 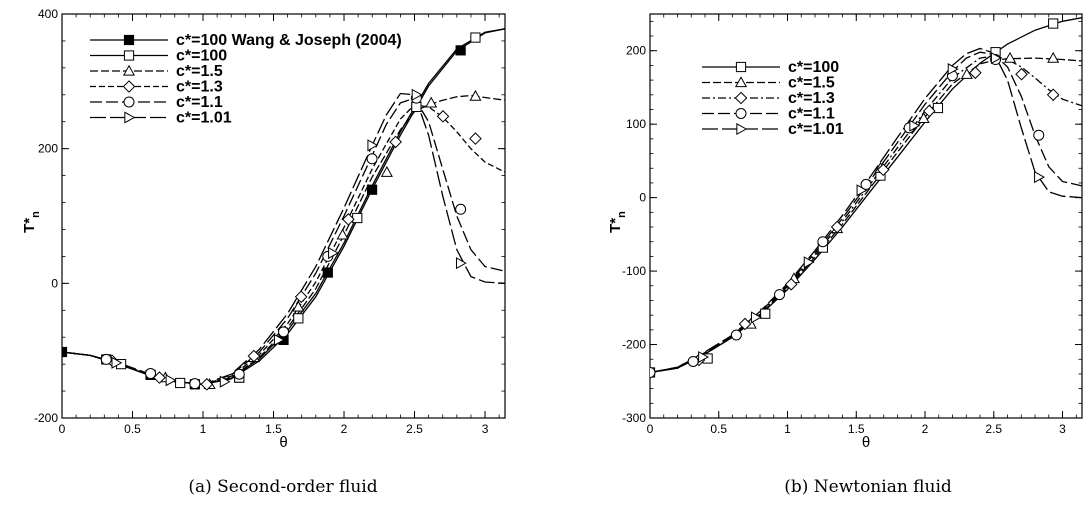 What do you see at coordinates (787, 429) in the screenshot?
I see `x-tick-label: 1` at bounding box center [787, 429].